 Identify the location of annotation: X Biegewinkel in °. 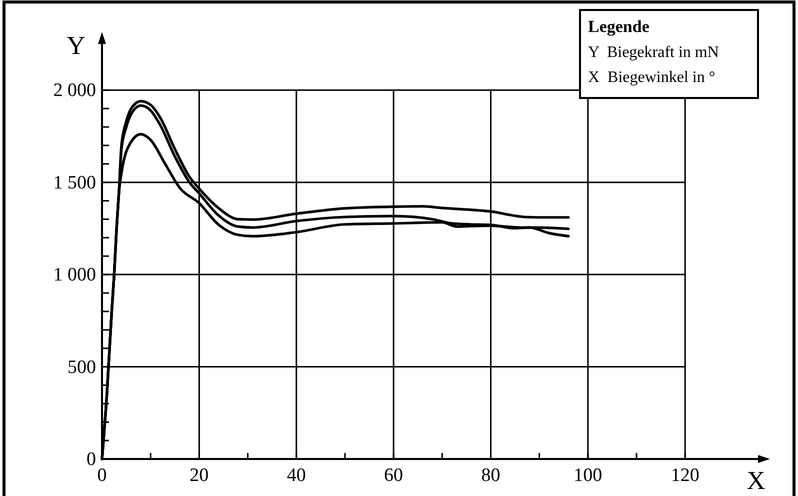
(652, 77).